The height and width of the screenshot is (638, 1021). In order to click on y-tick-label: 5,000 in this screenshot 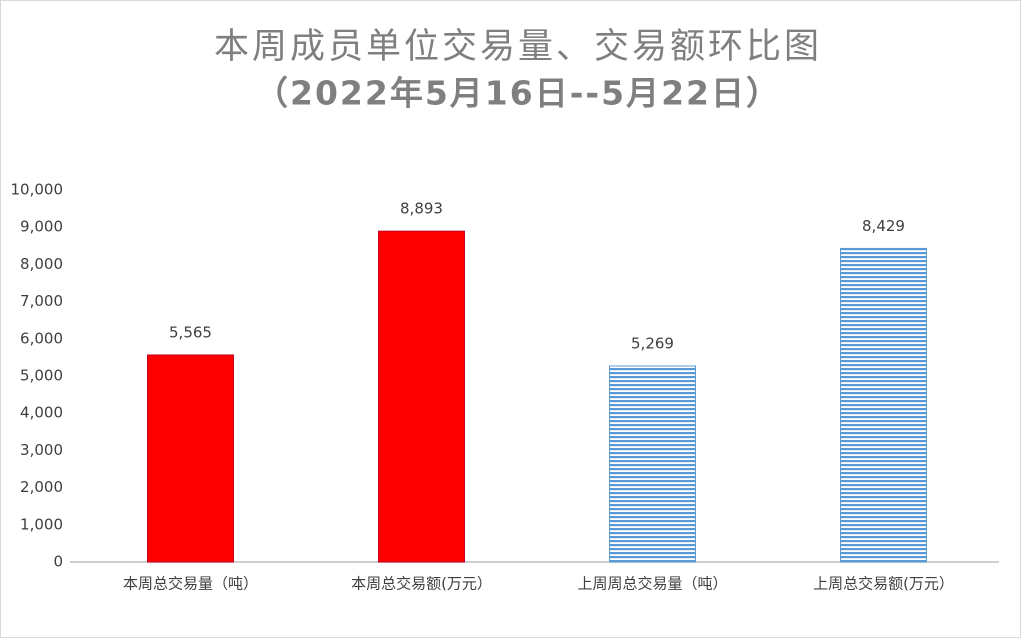, I will do `click(41, 376)`.